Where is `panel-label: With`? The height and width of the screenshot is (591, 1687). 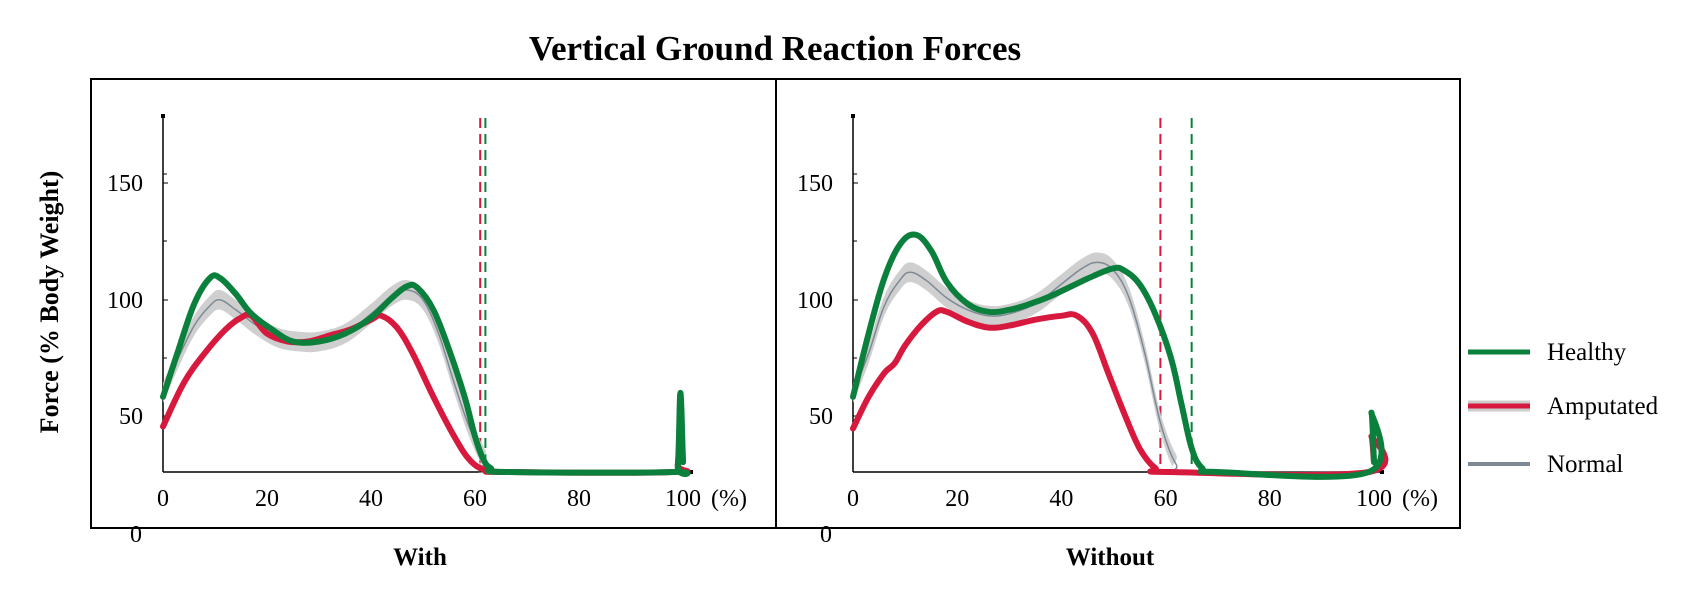
panel-label: With is located at coordinates (420, 557).